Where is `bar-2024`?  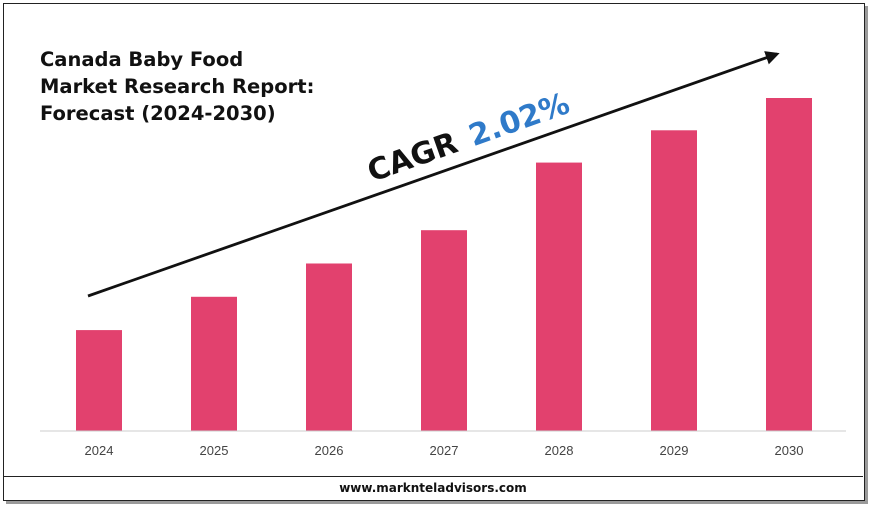 bar-2024 is located at coordinates (99, 380).